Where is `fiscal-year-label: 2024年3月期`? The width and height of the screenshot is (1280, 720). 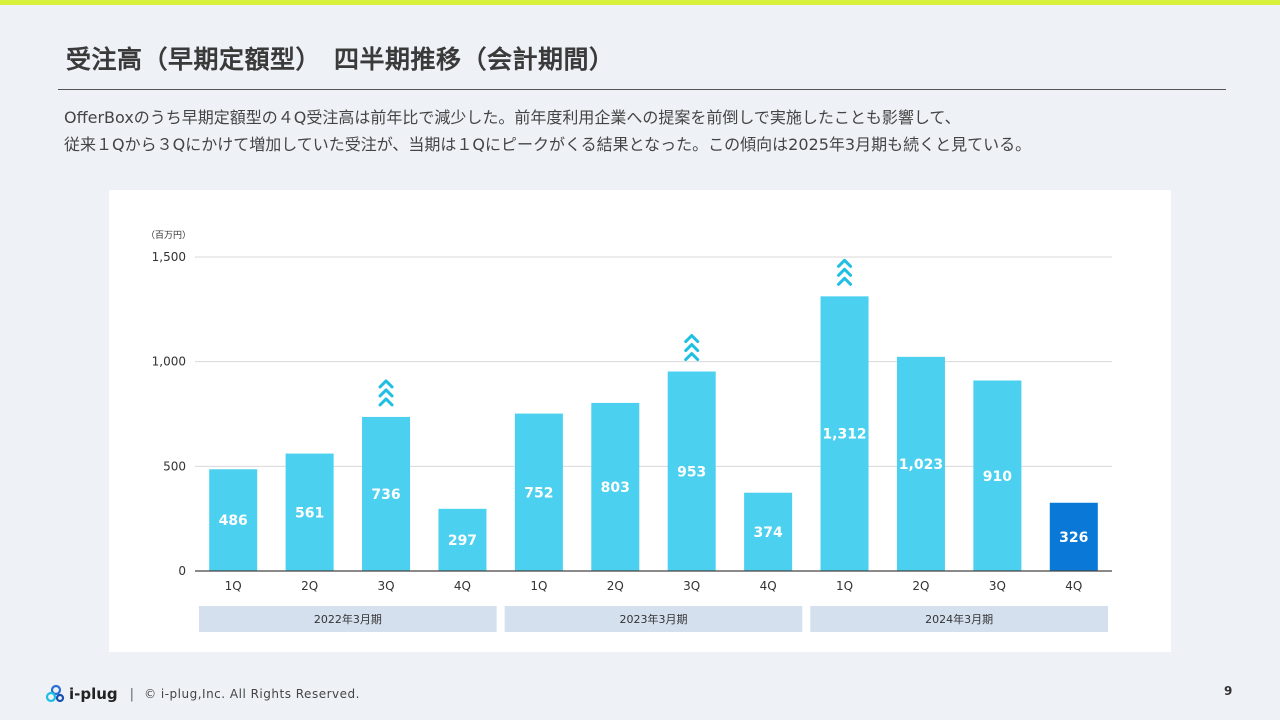
fiscal-year-label: 2024年3月期 is located at coordinates (959, 619).